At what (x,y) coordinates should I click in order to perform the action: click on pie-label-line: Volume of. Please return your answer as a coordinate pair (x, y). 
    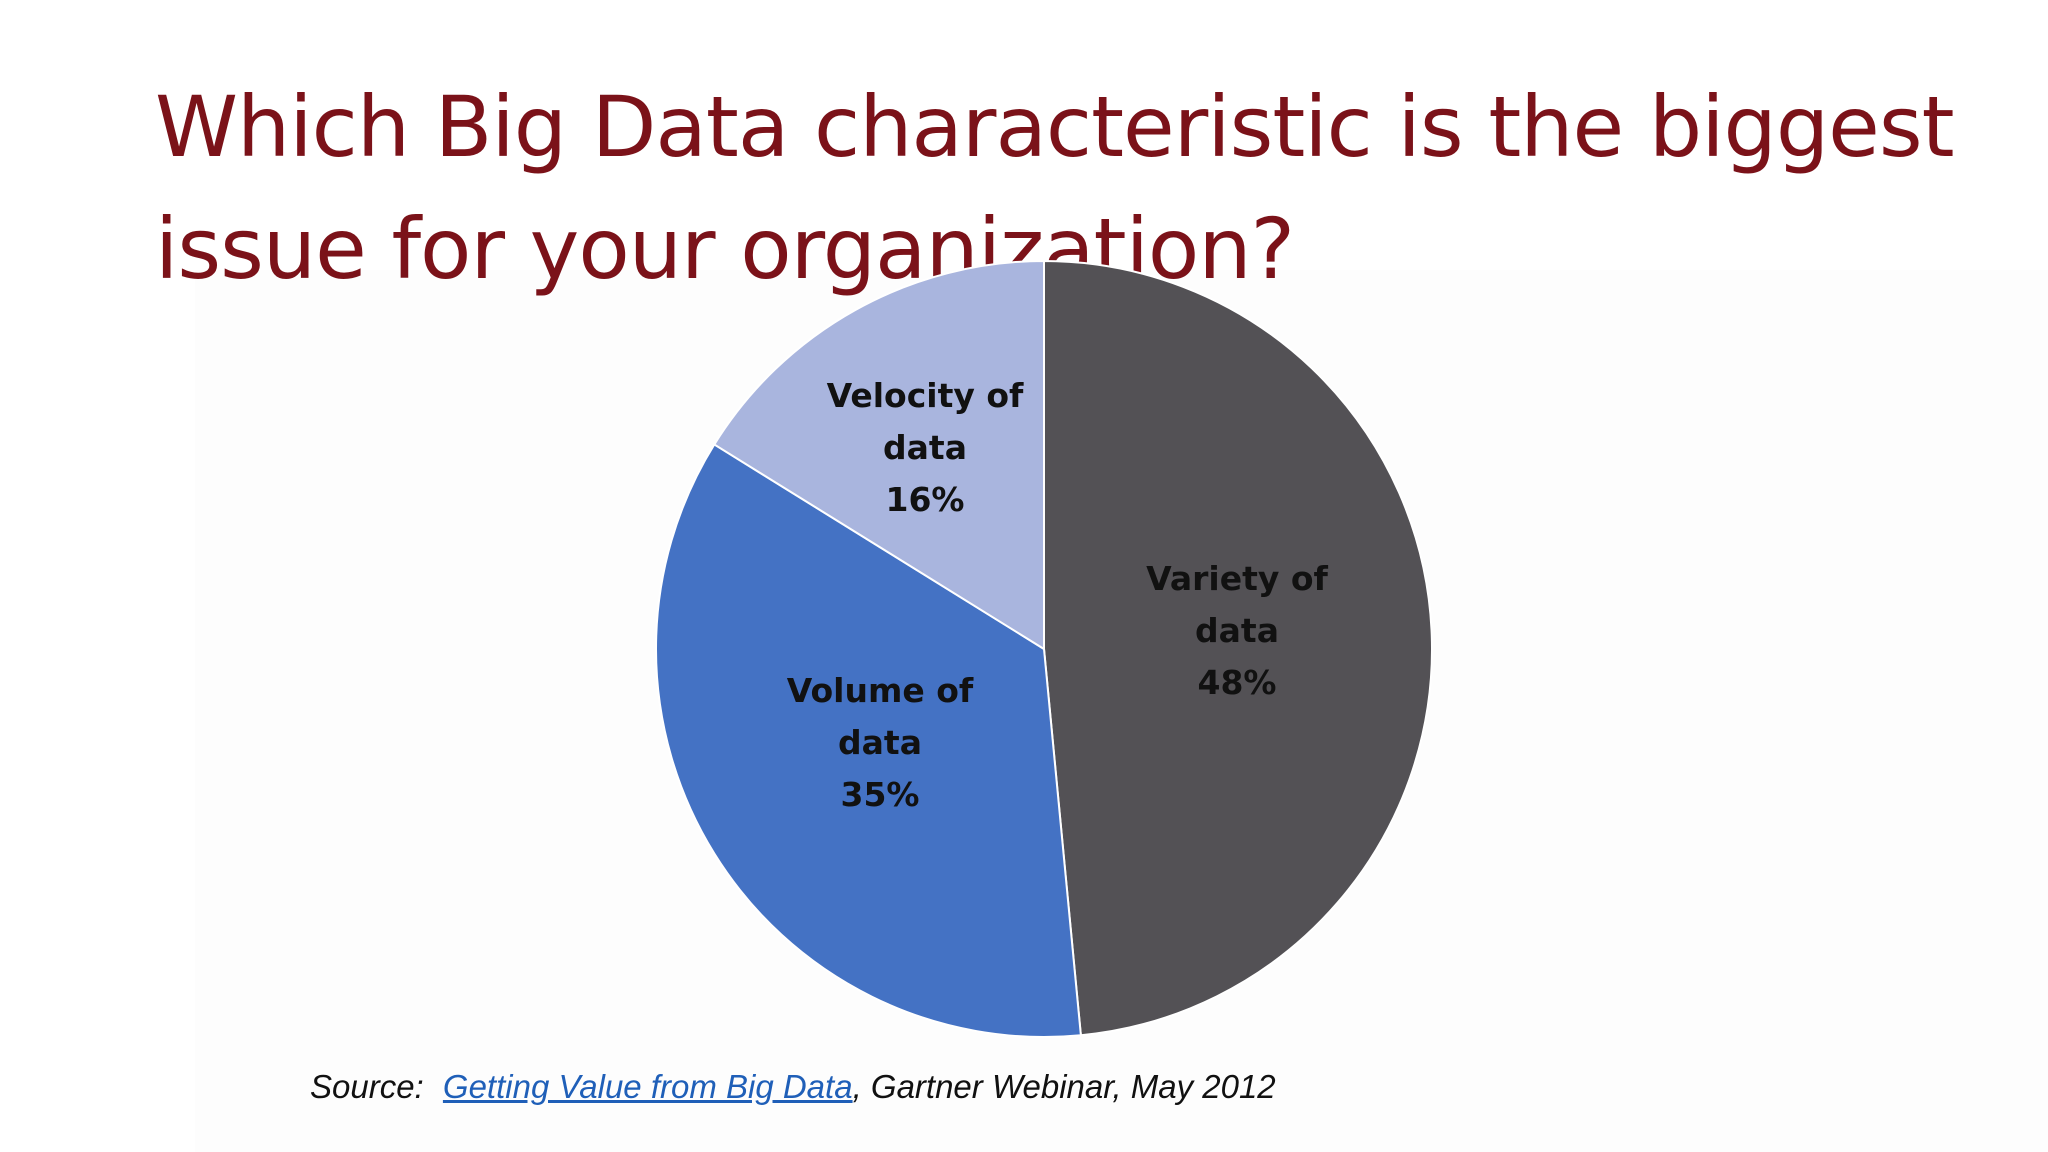
    Looking at the image, I should click on (880, 690).